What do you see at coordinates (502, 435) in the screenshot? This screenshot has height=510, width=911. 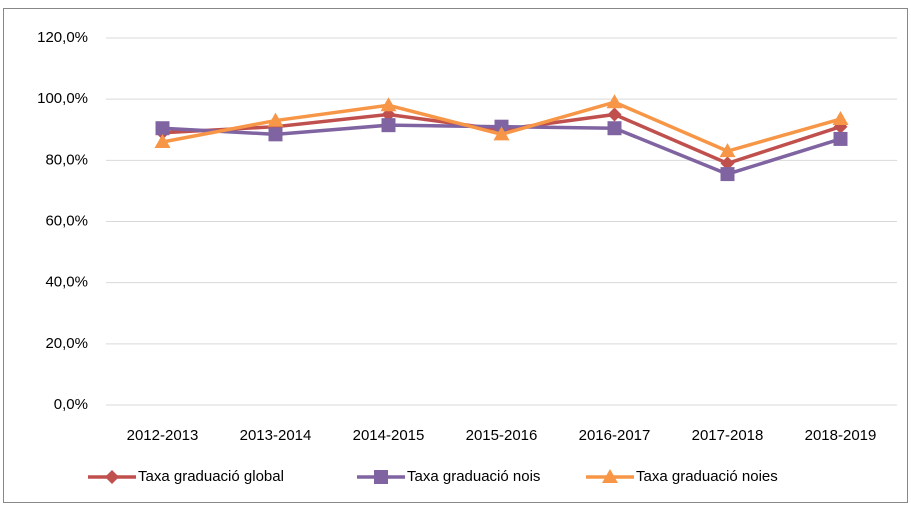 I see `x-tick-label: 2015-2016` at bounding box center [502, 435].